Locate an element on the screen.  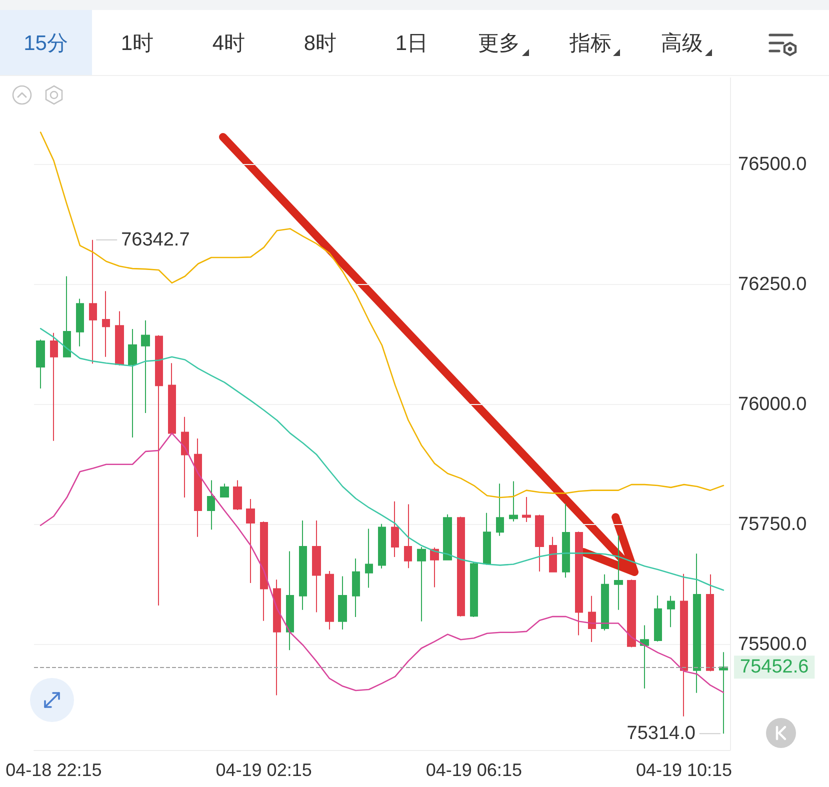
x-tick-label: 04-19 02:15 is located at coordinates (264, 770).